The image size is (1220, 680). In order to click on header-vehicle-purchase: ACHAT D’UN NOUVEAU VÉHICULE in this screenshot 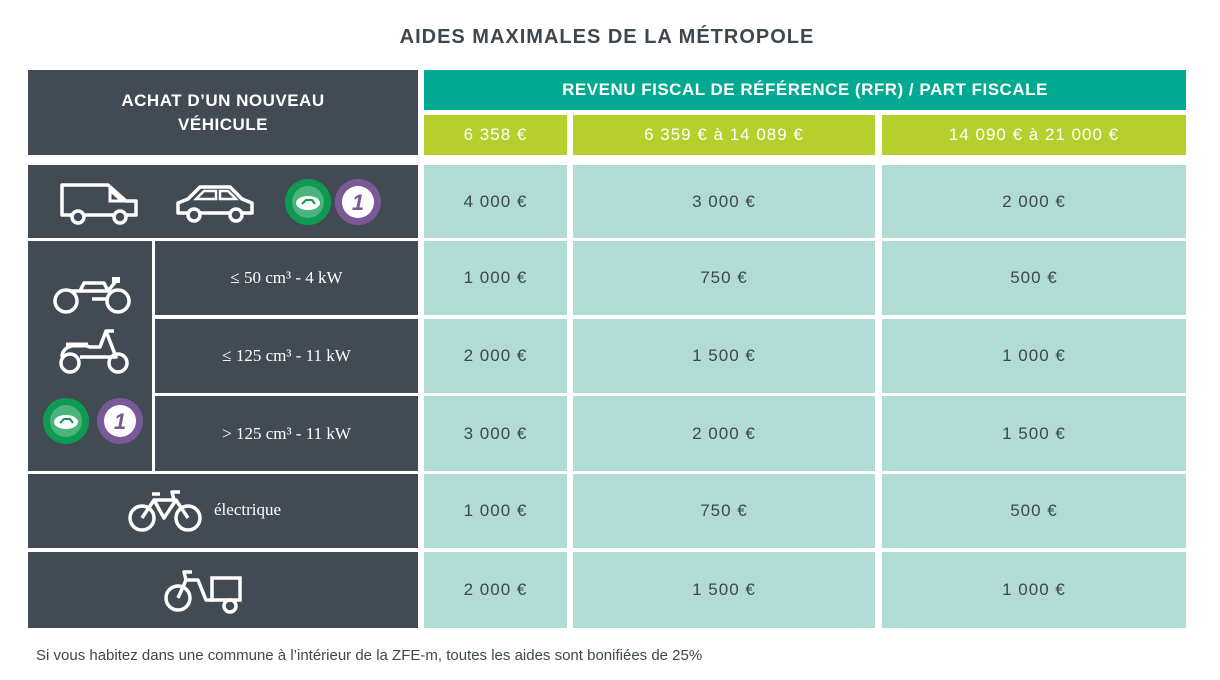, I will do `click(223, 112)`.